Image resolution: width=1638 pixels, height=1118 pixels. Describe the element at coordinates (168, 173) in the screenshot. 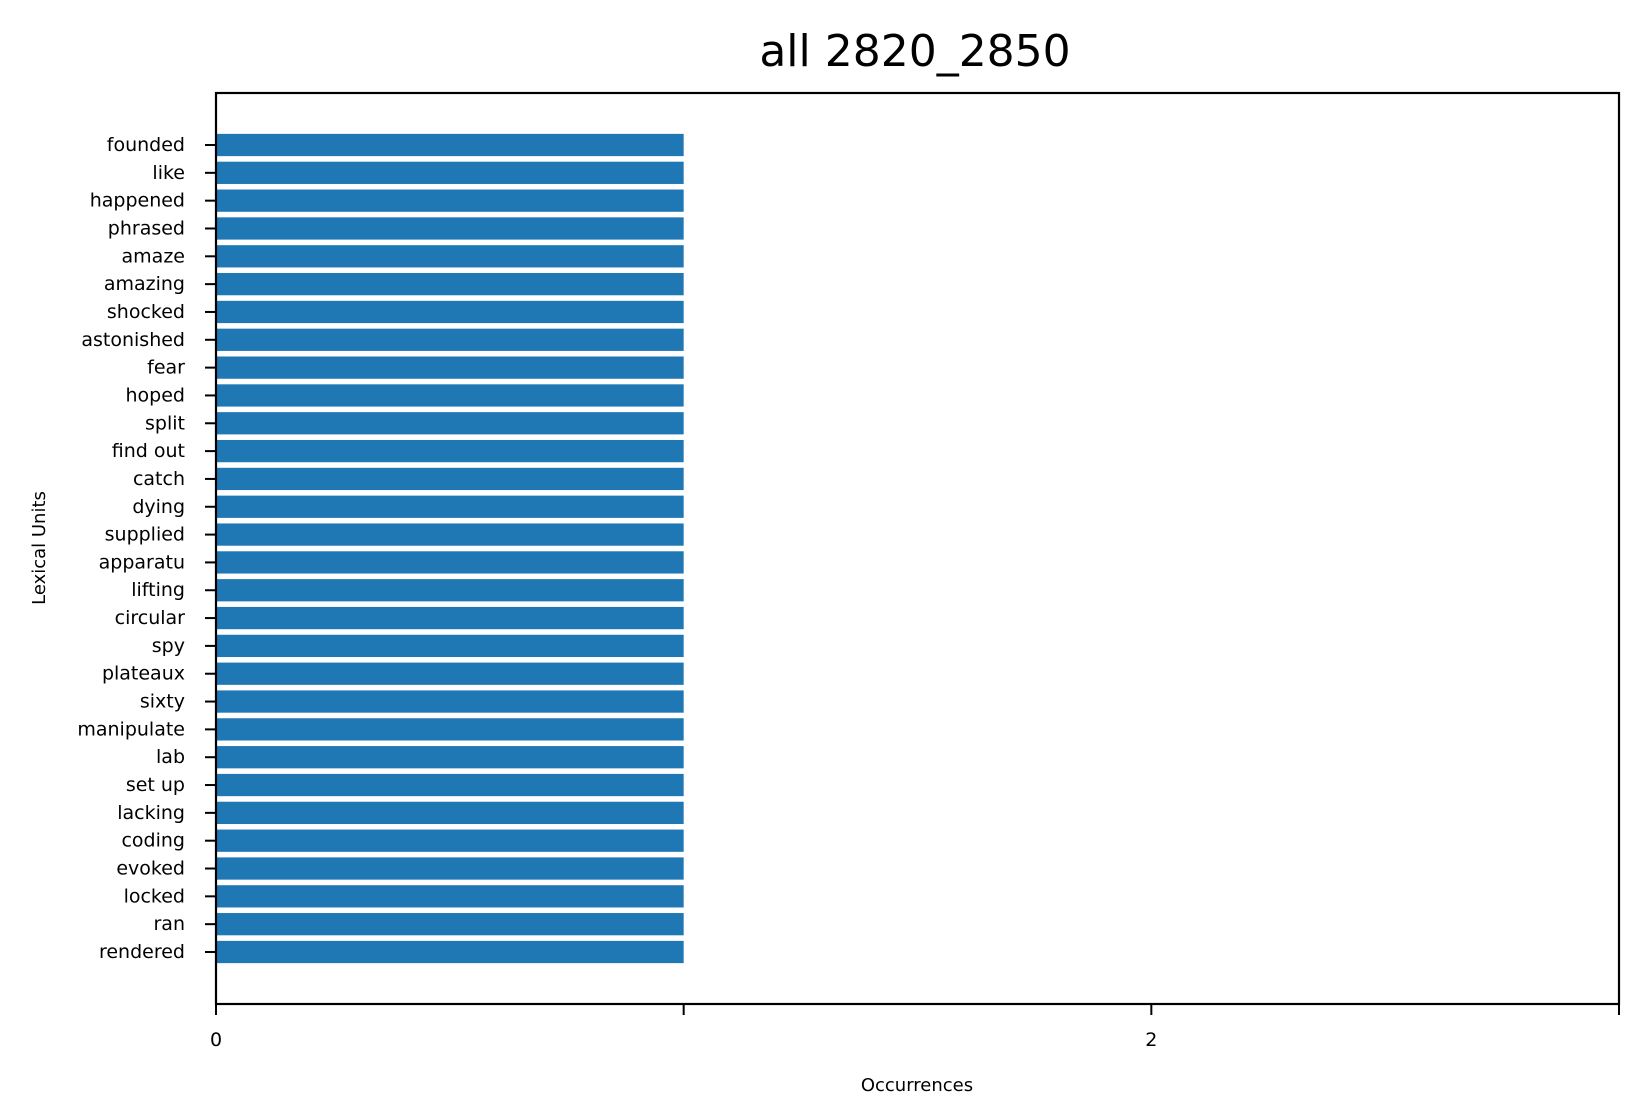

I see `y-tick-label: like` at that location.